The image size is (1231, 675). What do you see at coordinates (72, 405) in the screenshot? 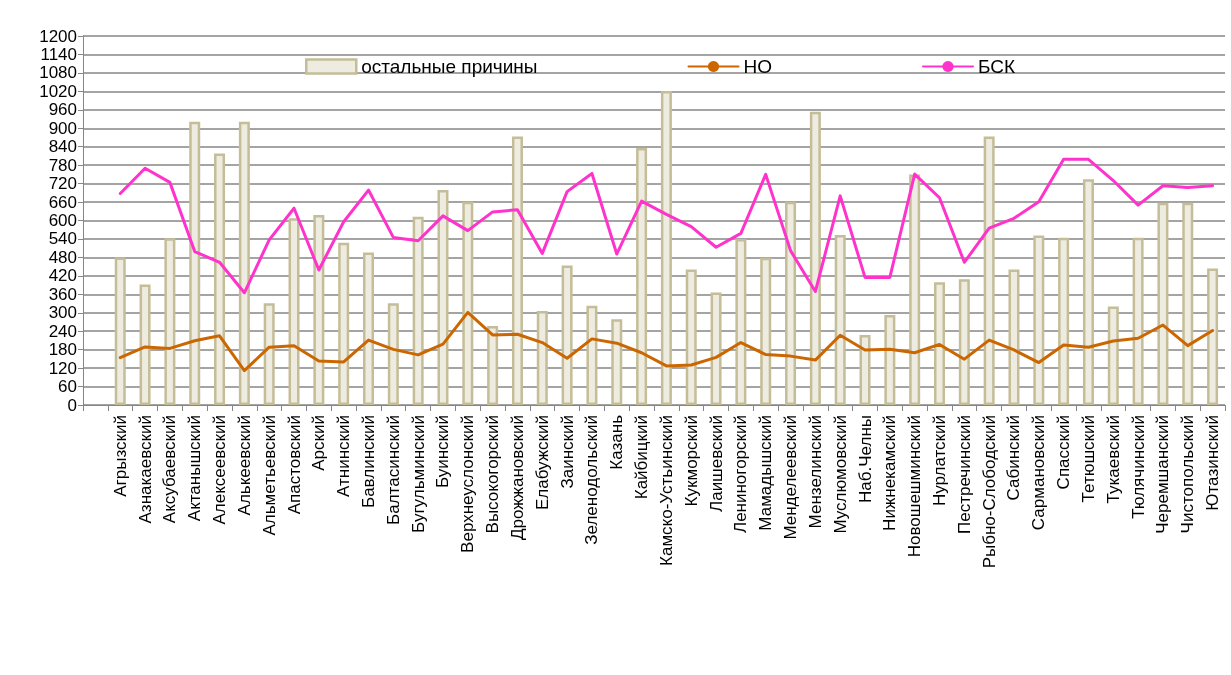
I see `y-tick-label: 0` at bounding box center [72, 405].